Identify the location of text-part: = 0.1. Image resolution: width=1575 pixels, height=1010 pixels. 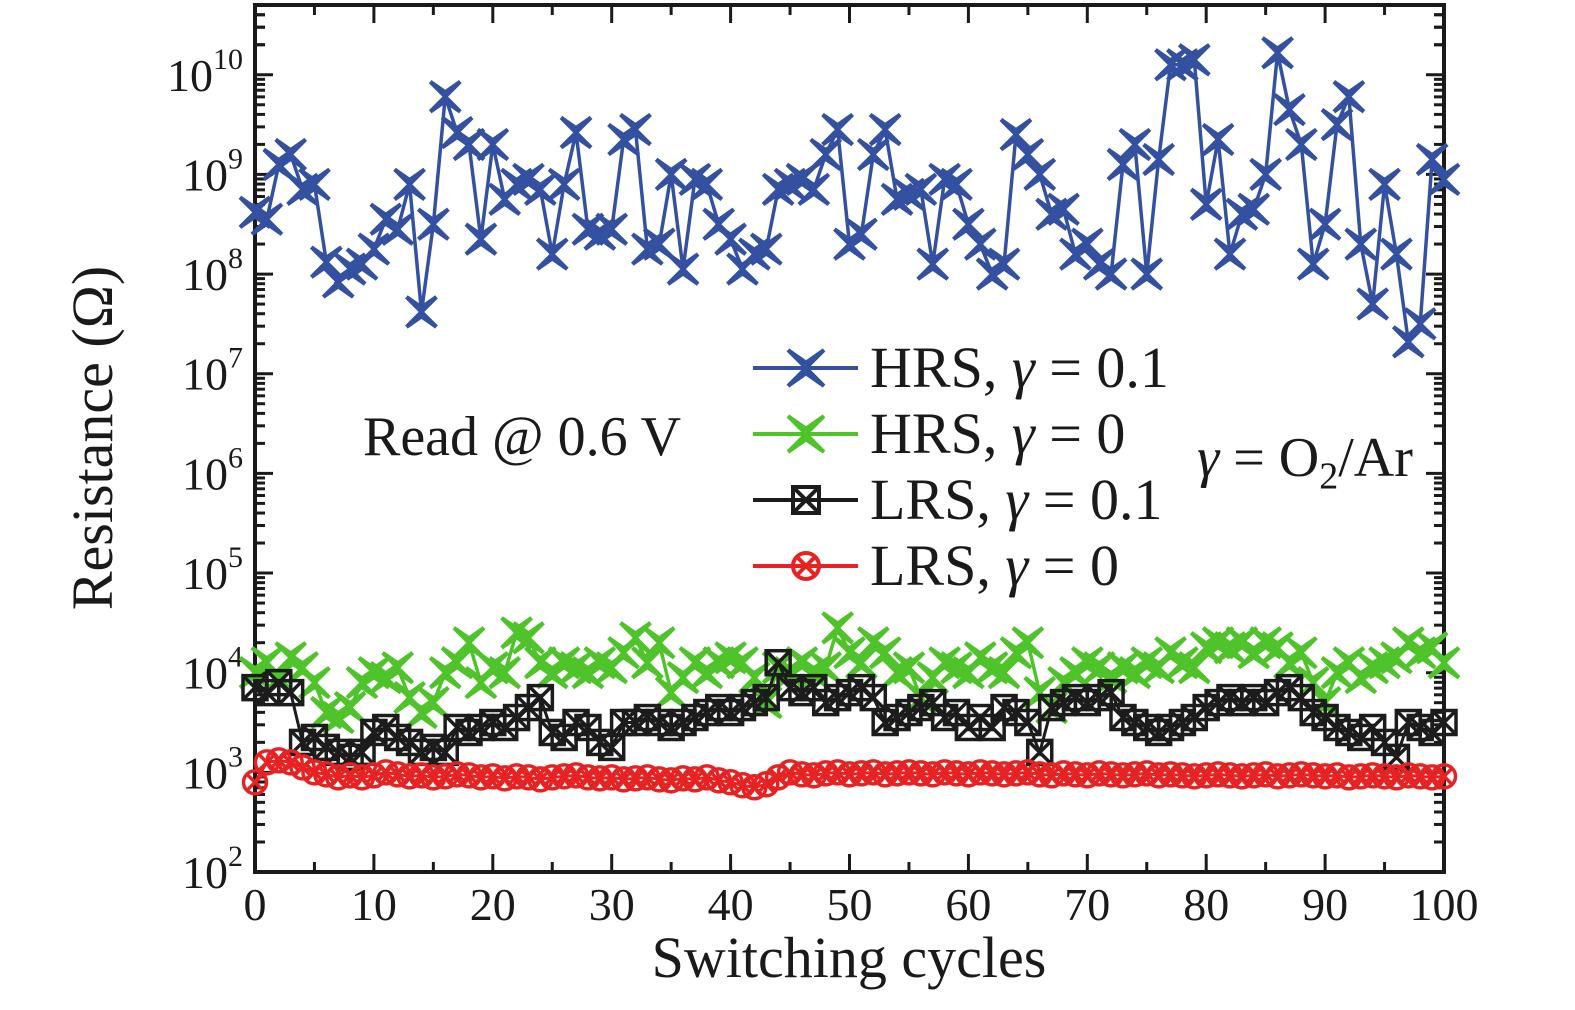
(1095, 499).